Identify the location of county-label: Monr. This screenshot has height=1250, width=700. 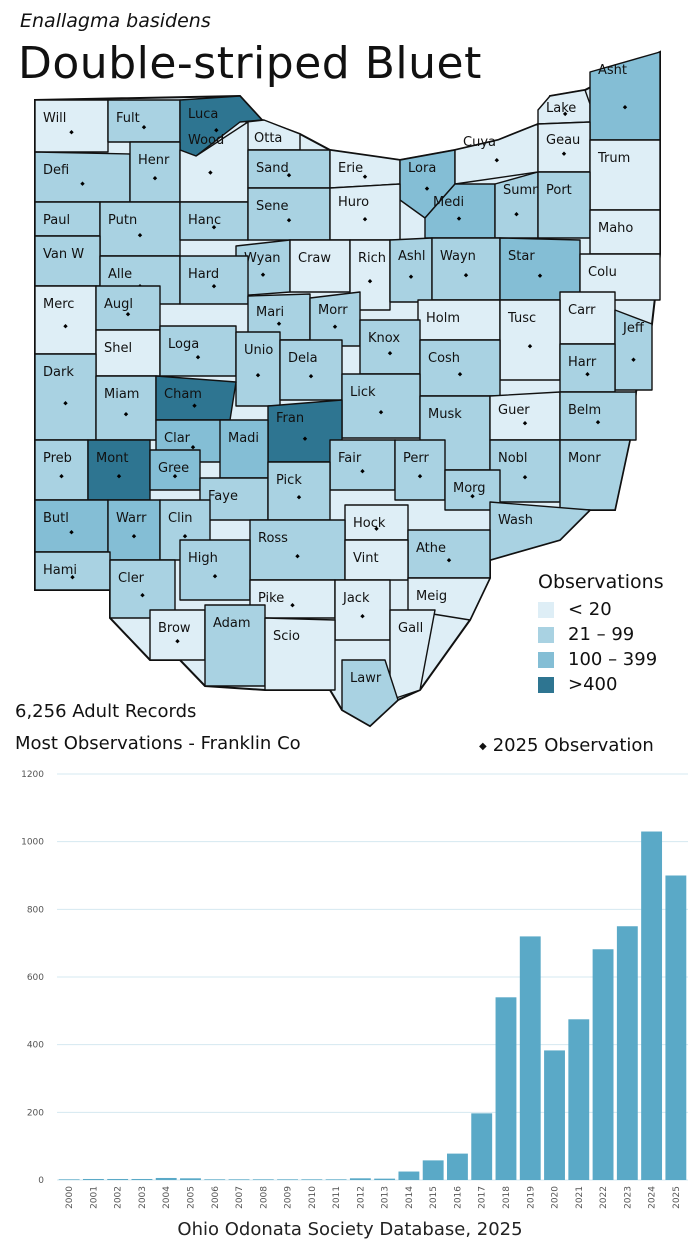
(584, 458).